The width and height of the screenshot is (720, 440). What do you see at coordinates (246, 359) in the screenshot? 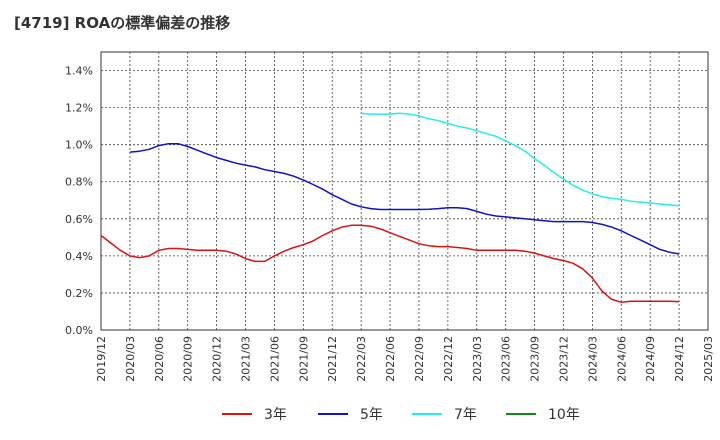
I see `x-tick-label: 2021/03` at bounding box center [246, 359].